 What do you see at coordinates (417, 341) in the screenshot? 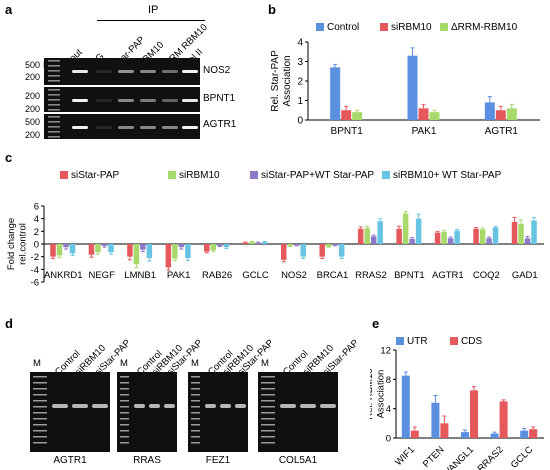
I see `legend-label: UTR` at bounding box center [417, 341].